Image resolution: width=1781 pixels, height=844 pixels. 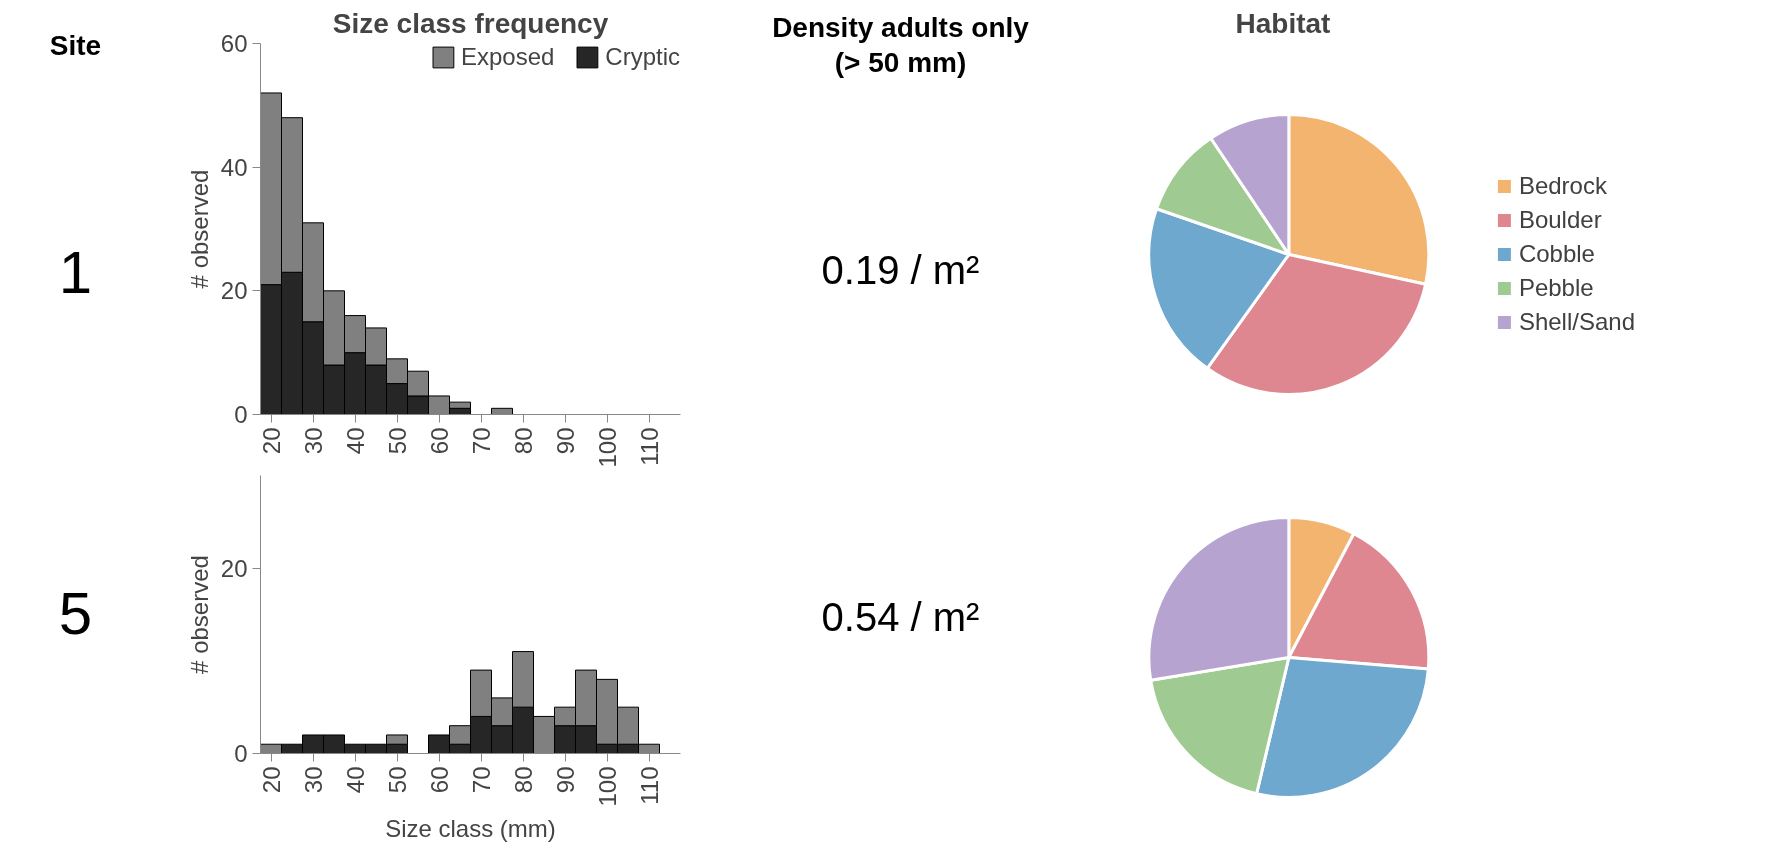 I want to click on y-tick-label: 60, so click(x=234, y=43).